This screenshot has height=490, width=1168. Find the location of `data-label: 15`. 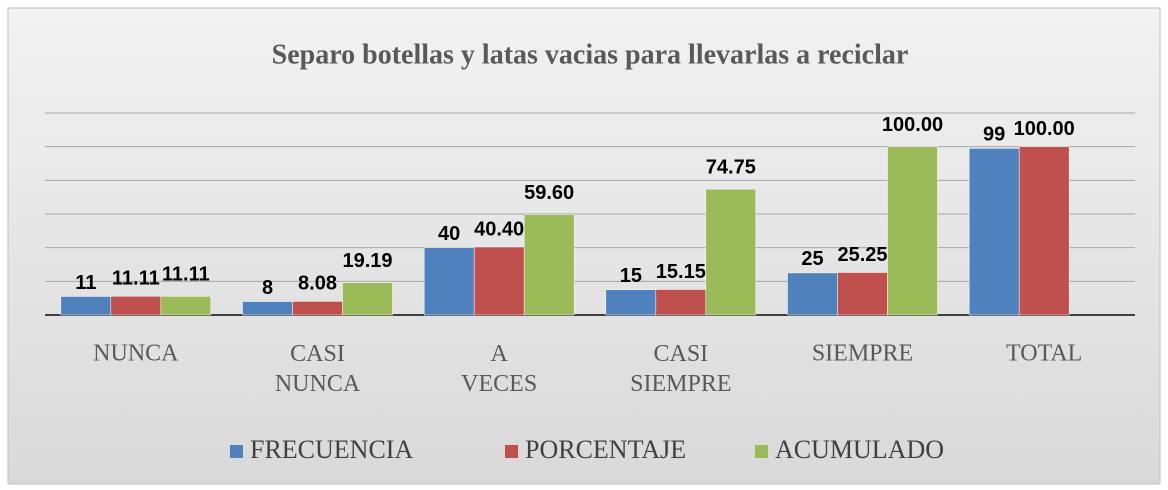

data-label: 15 is located at coordinates (631, 276).